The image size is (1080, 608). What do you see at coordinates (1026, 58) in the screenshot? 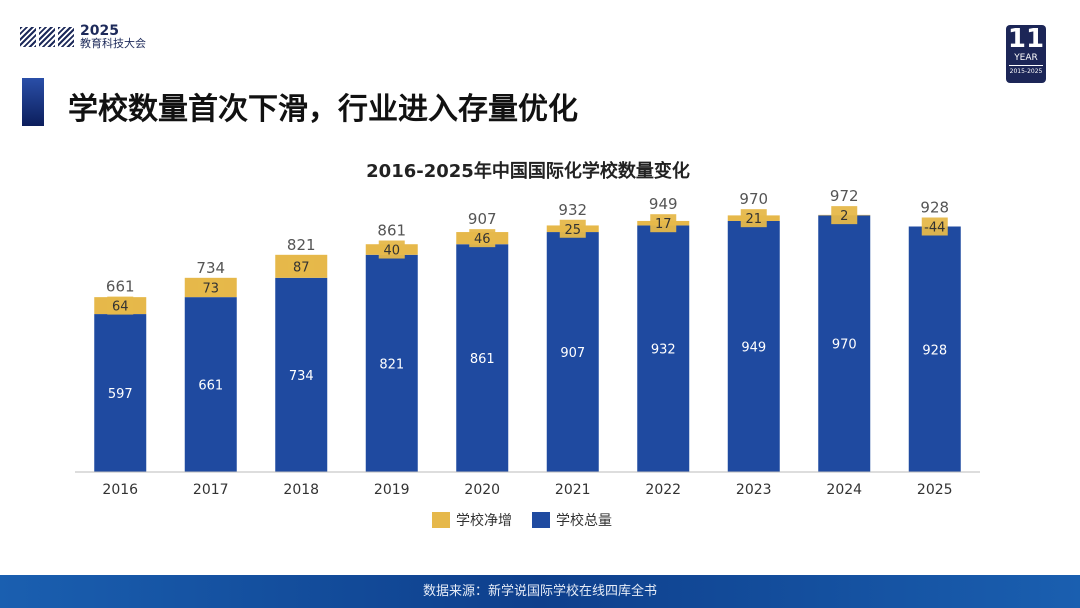
I see `badge-label: YEAR` at bounding box center [1026, 58].